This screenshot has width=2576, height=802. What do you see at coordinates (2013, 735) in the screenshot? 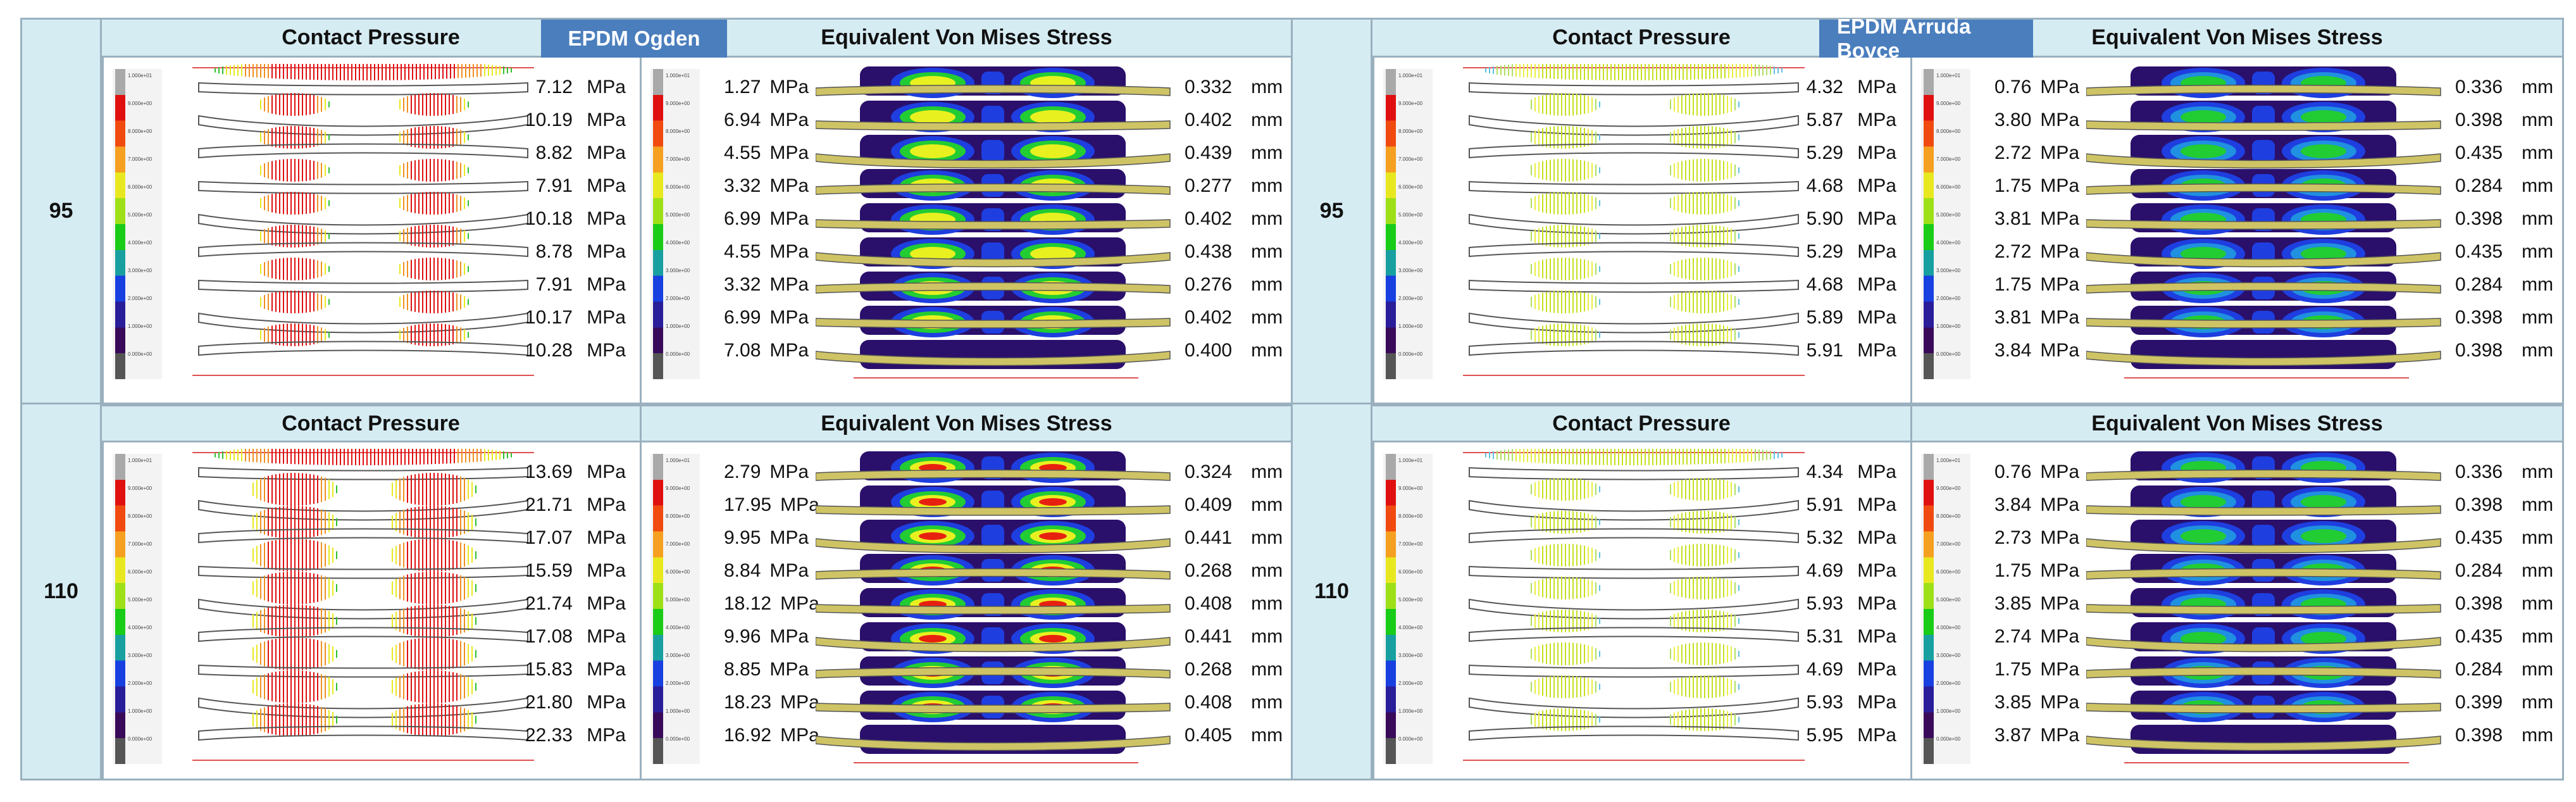
I see `stress-number: 3.87` at bounding box center [2013, 735].